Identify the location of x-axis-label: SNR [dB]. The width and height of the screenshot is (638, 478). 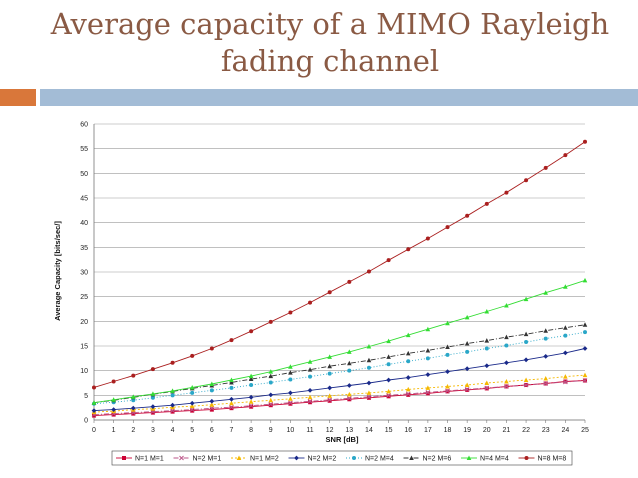
(342, 439).